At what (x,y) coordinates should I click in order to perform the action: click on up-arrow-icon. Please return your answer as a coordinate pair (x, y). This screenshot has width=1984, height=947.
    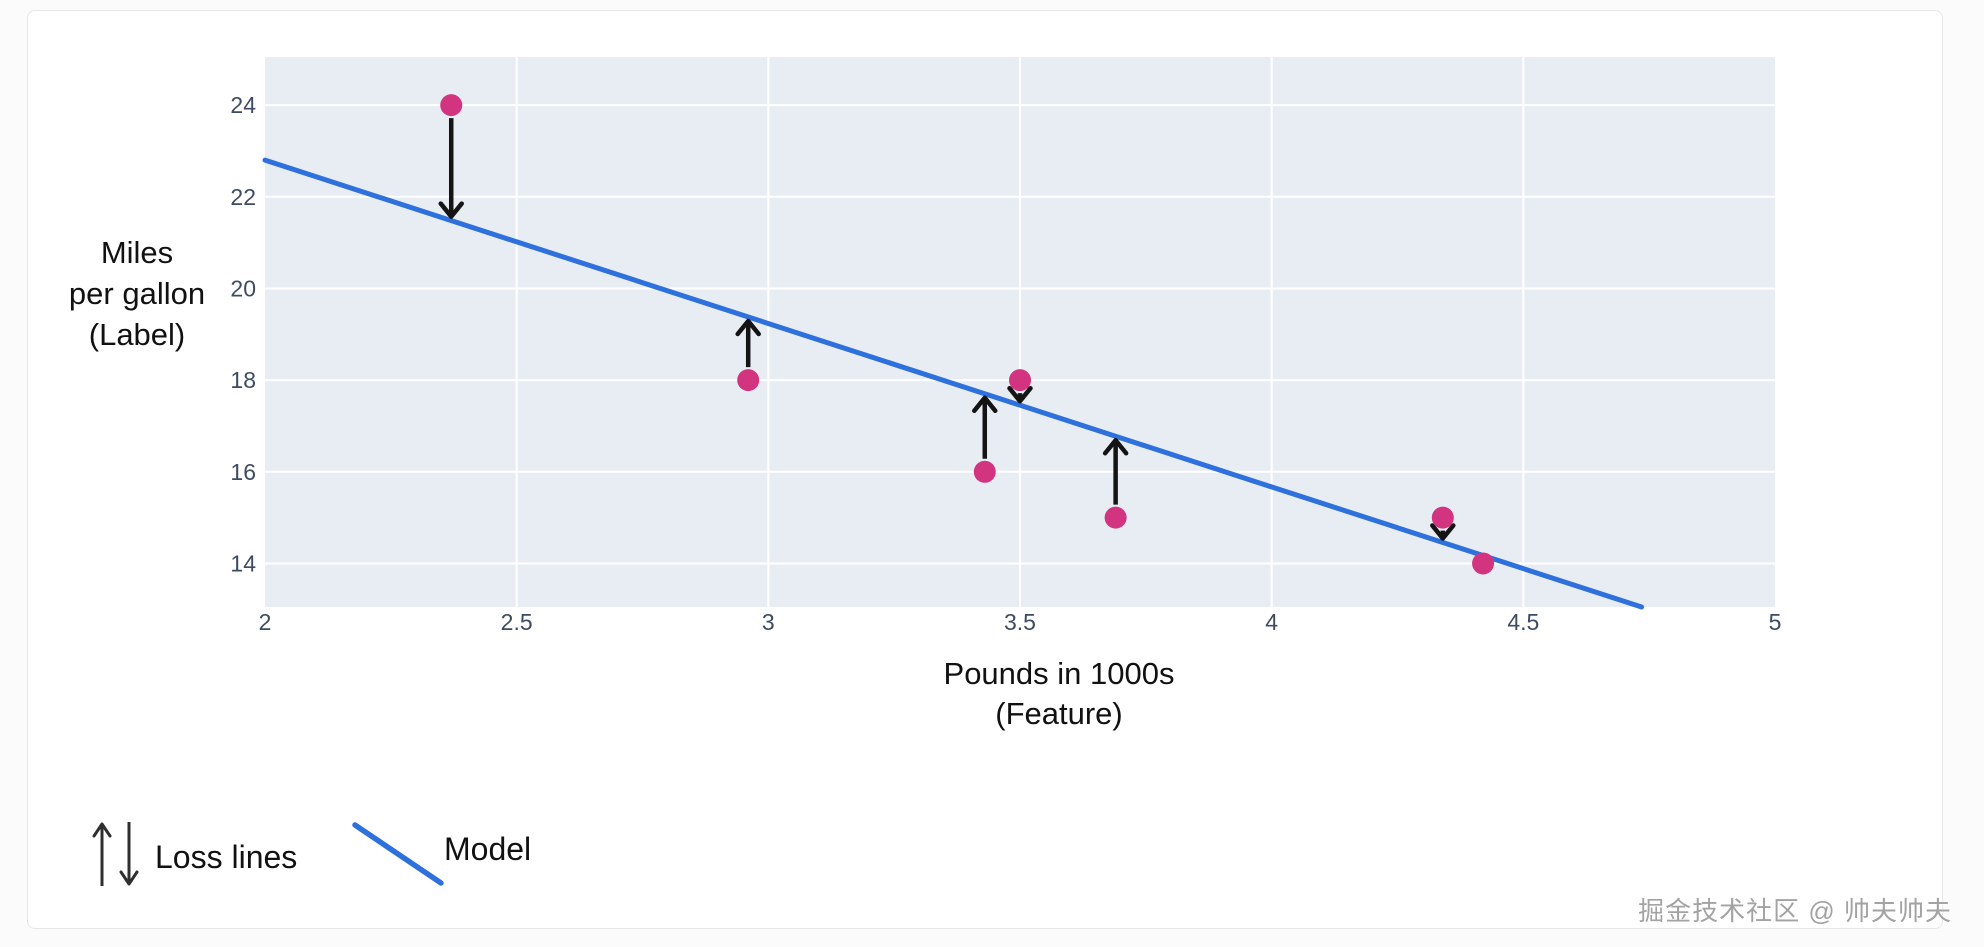
    Looking at the image, I should click on (102, 830).